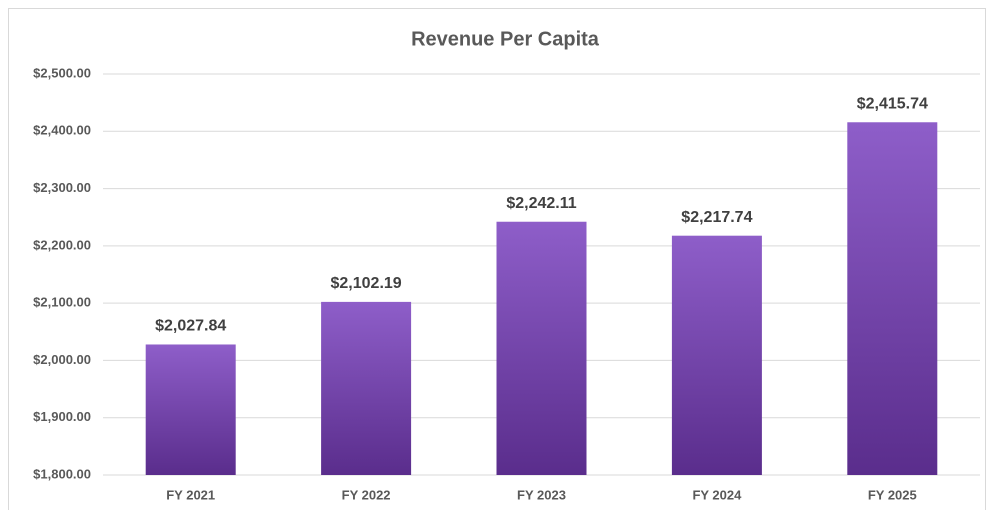  I want to click on y-tick-label: $2,100.00, so click(62, 302).